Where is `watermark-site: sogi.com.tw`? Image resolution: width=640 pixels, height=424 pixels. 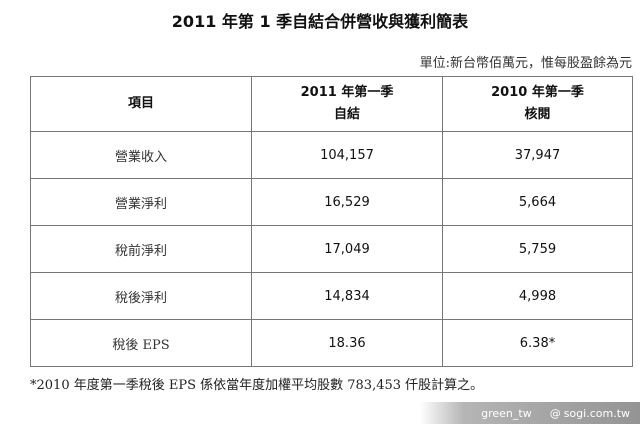 watermark-site: sogi.com.tw is located at coordinates (596, 413).